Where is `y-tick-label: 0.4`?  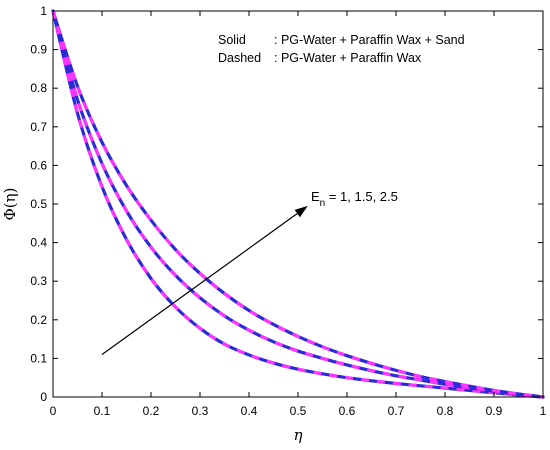 y-tick-label: 0.4 is located at coordinates (38, 243).